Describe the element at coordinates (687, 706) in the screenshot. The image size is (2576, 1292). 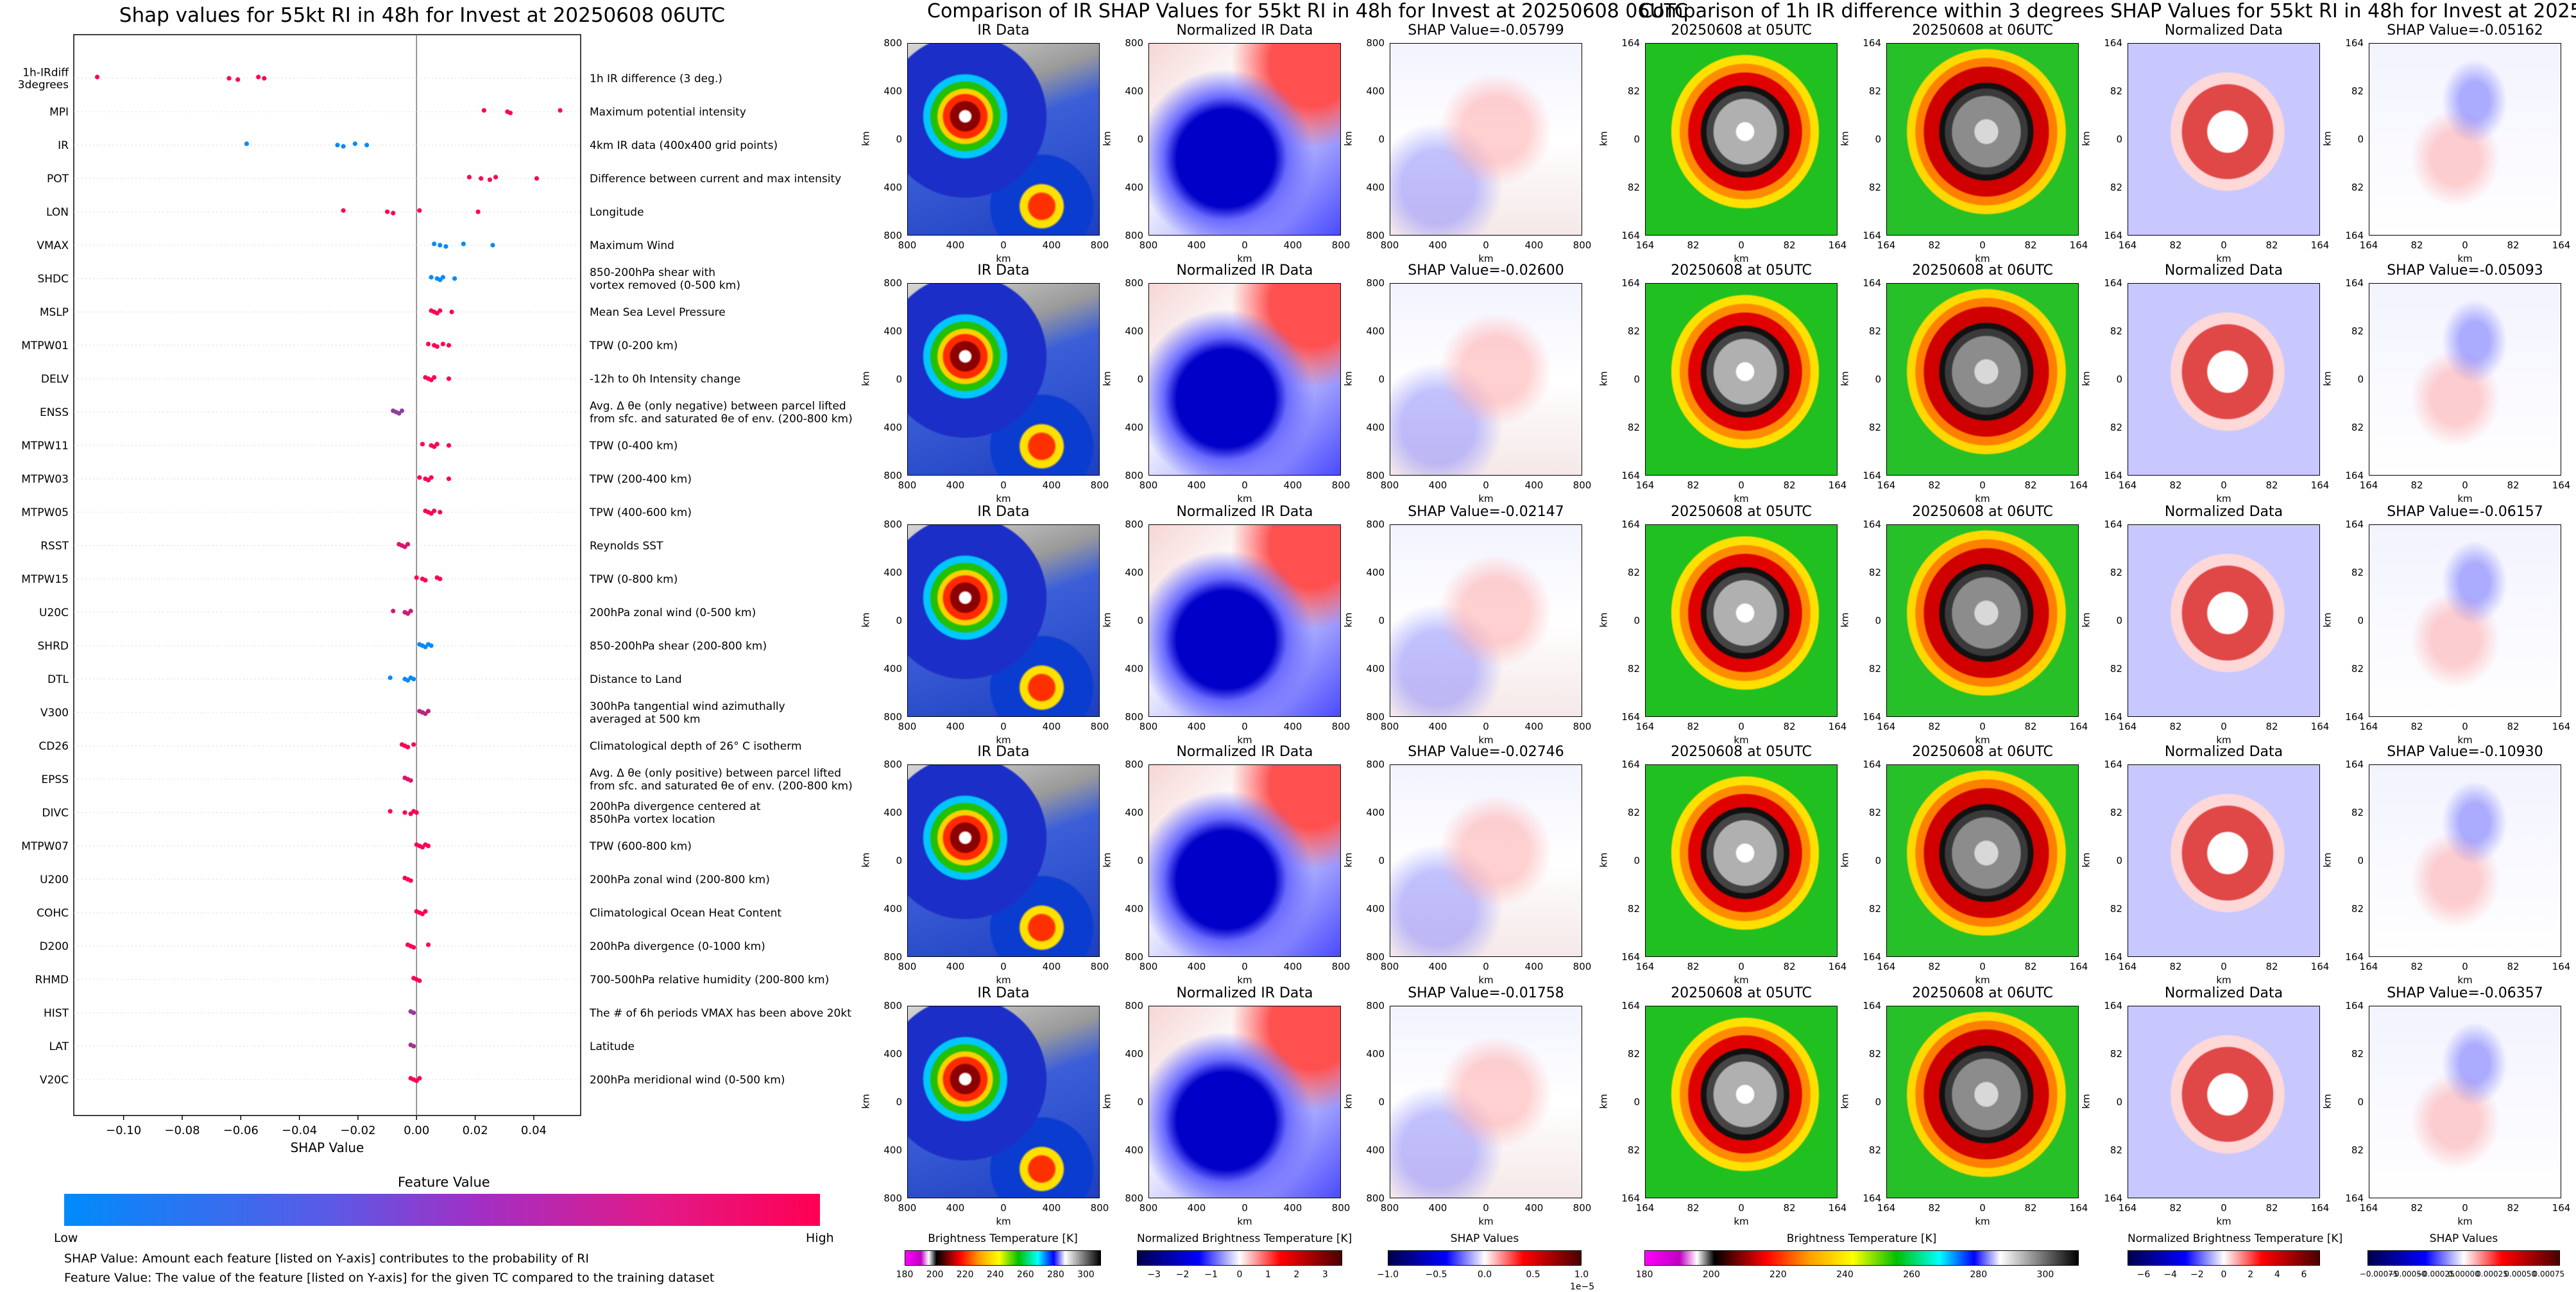
I see `feature-description-label: 300hPa tangential wind azimuthally` at that location.